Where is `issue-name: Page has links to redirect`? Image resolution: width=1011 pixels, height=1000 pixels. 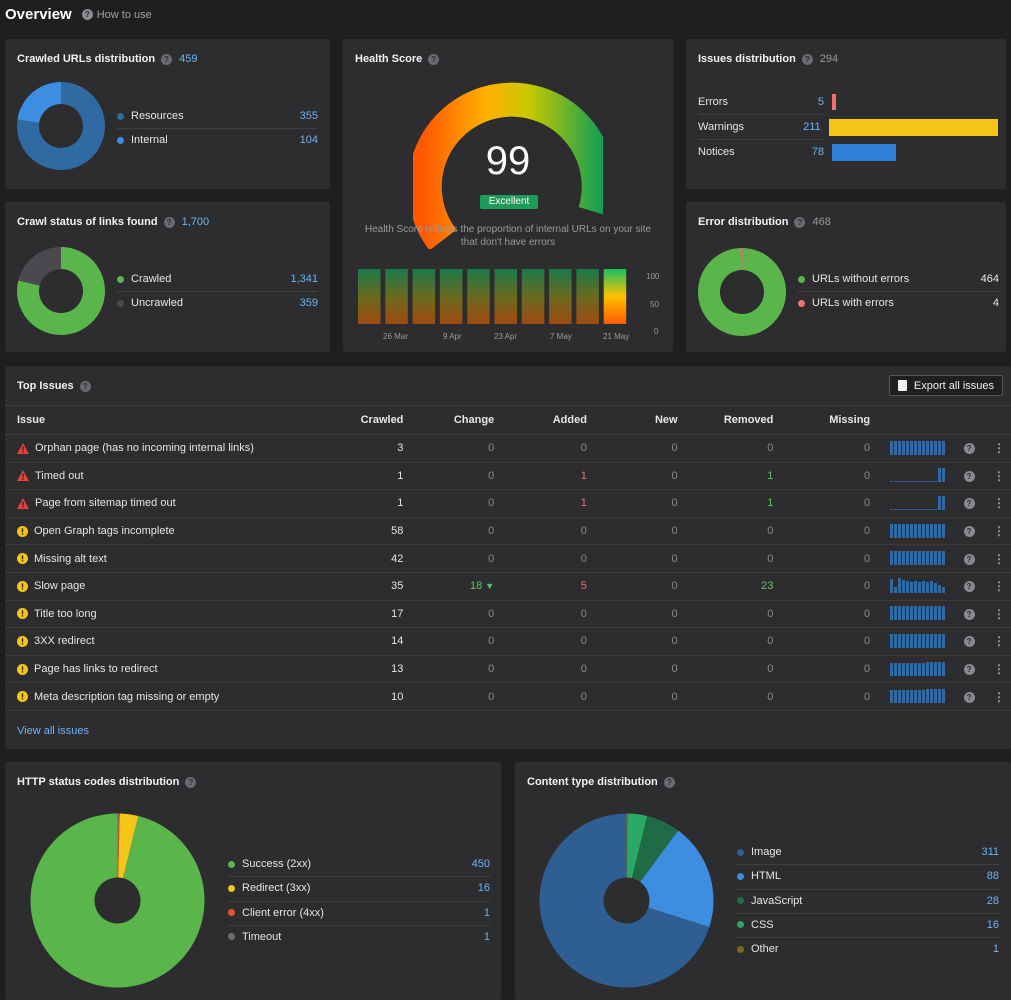
issue-name: Page has links to redirect is located at coordinates (96, 669).